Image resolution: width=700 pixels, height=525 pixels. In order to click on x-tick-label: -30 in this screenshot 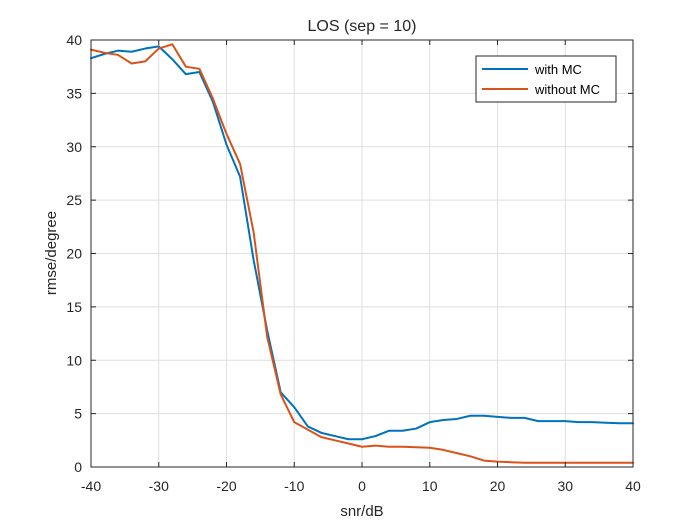, I will do `click(159, 486)`.